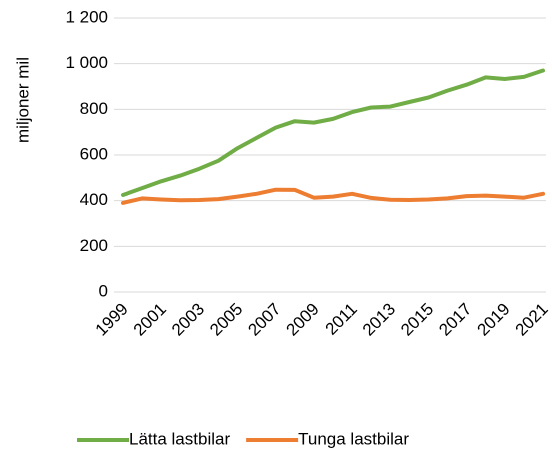 The image size is (552, 459). Describe the element at coordinates (86, 16) in the screenshot. I see `y-tick-label: 1 200` at that location.